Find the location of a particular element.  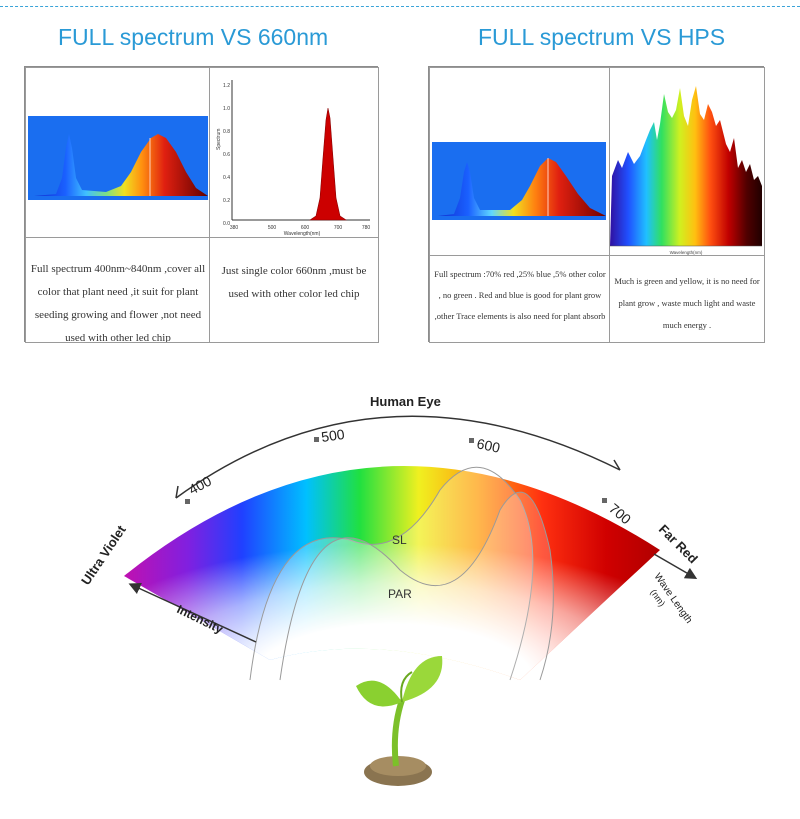

660-chart-axes is located at coordinates (300, 150).